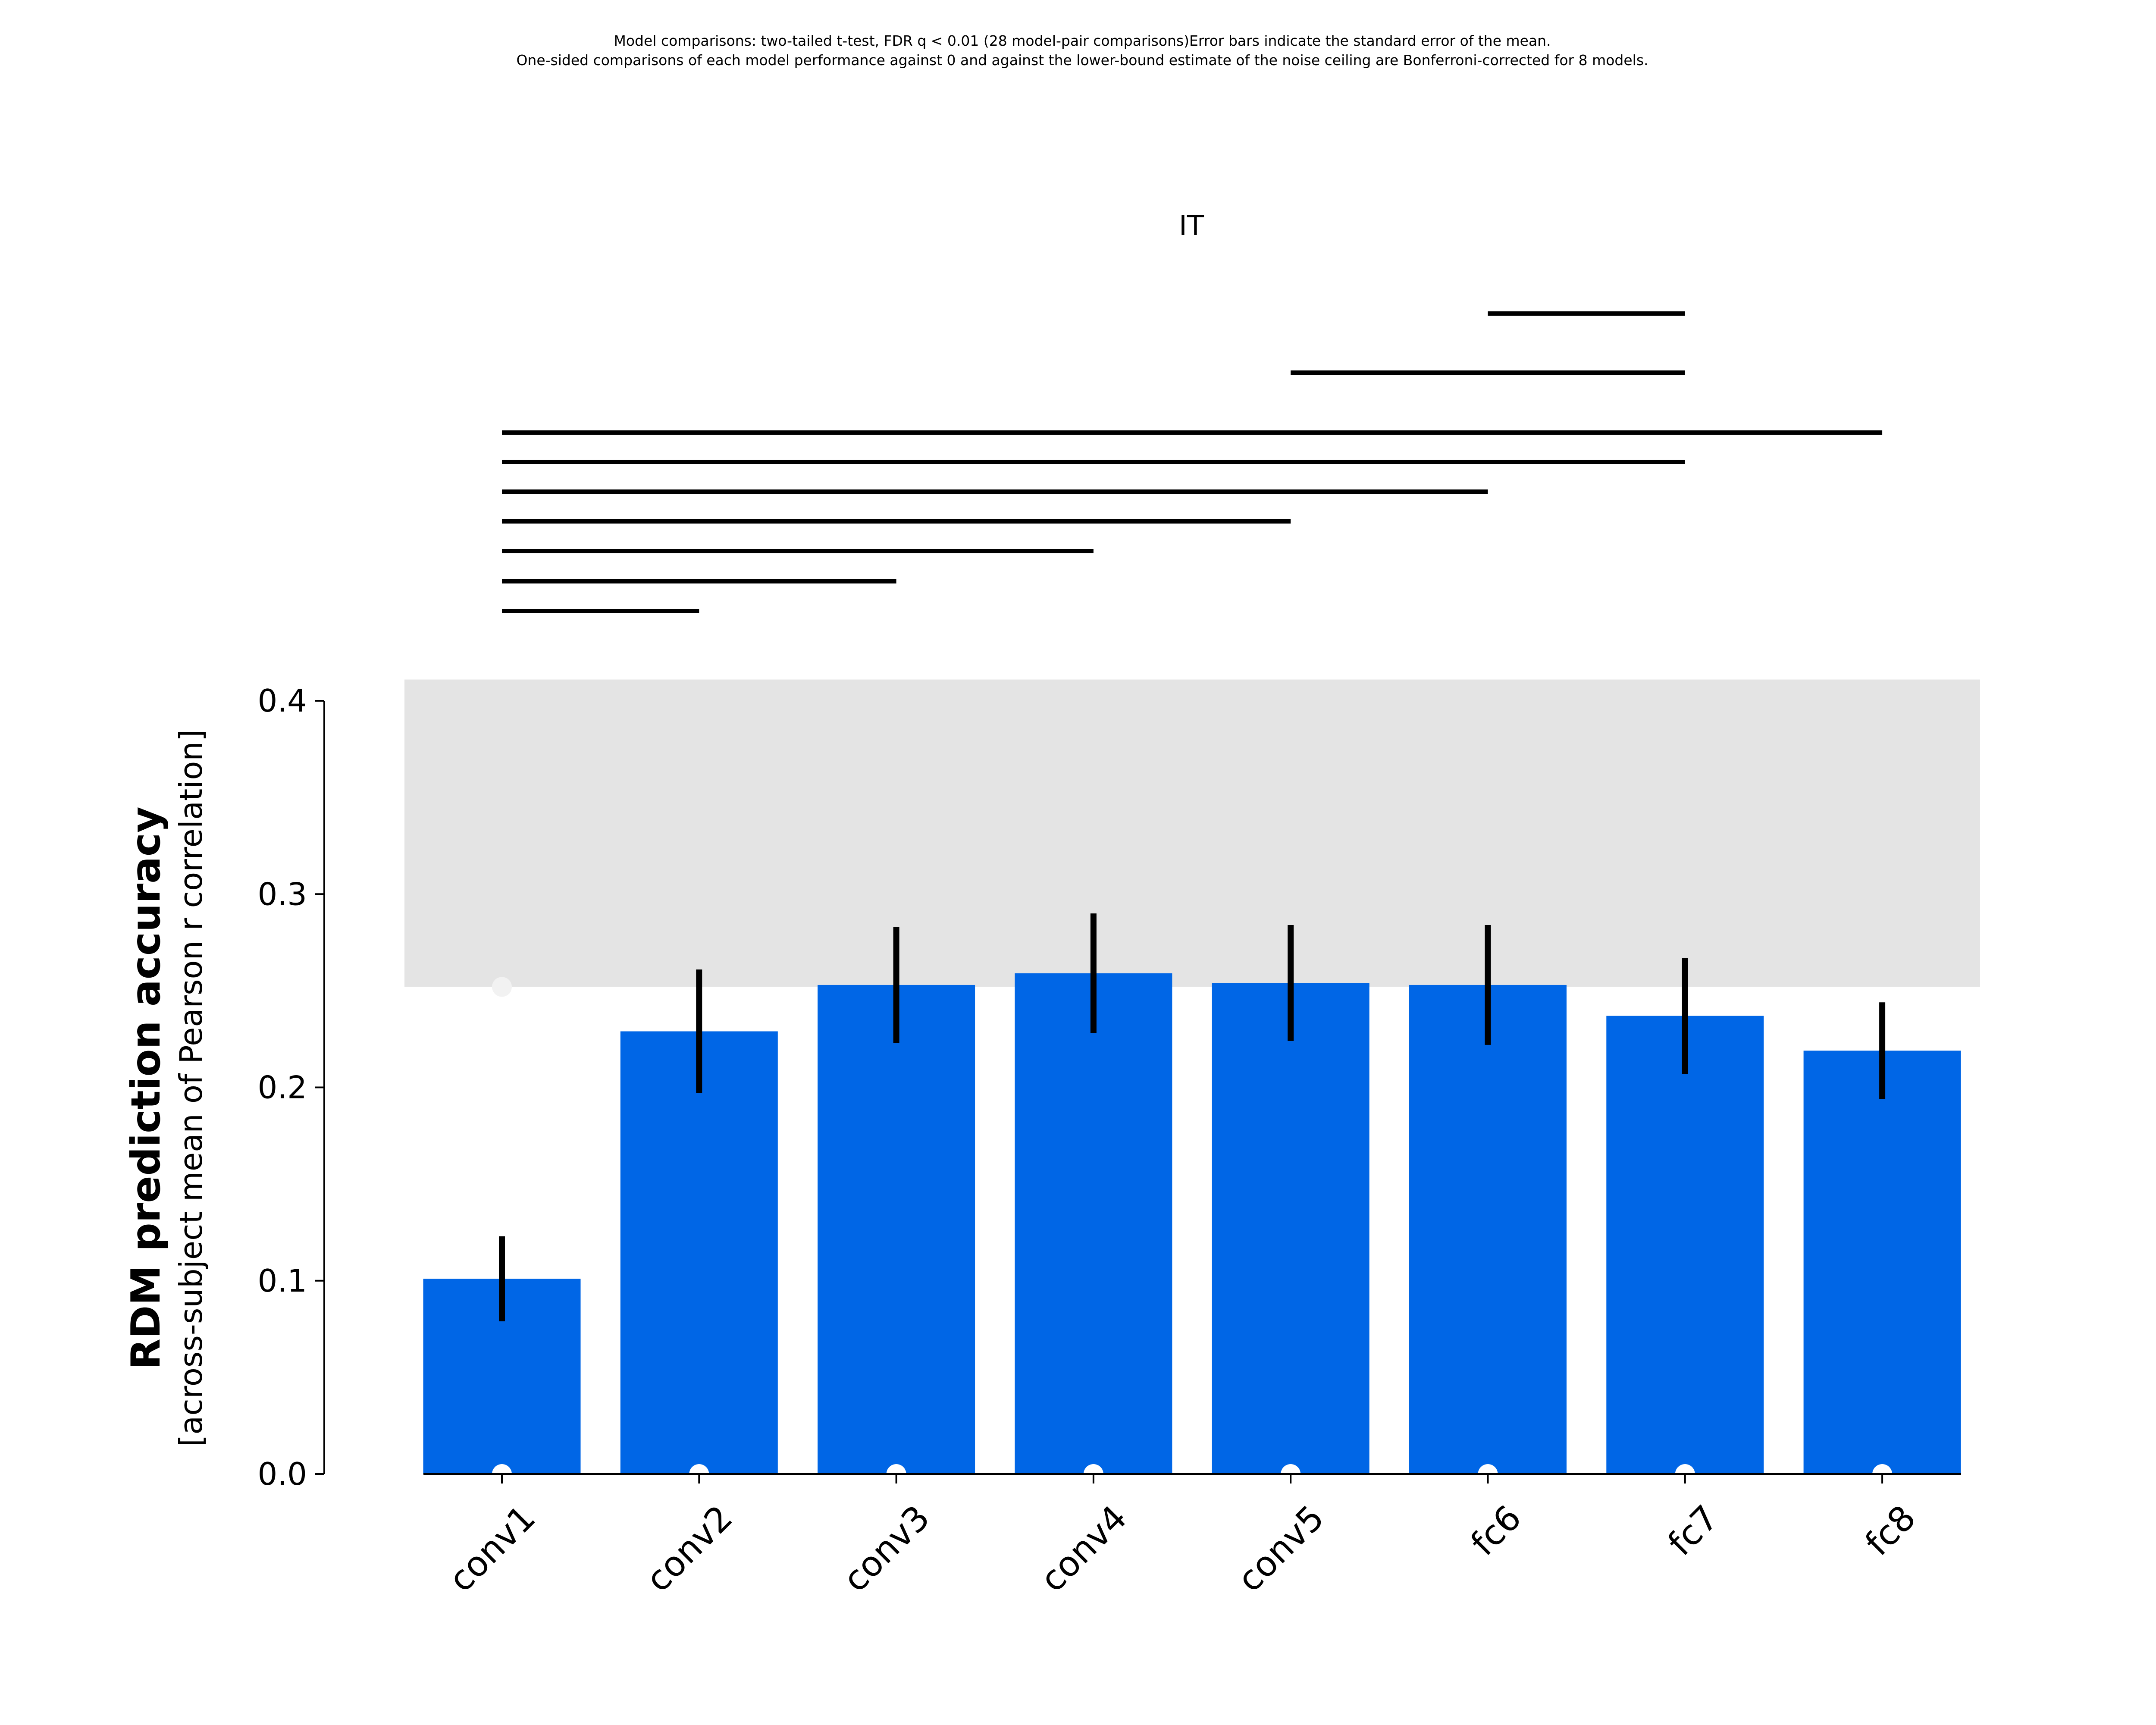 The image size is (2156, 1725). Describe the element at coordinates (492, 1549) in the screenshot. I see `x-tick-label-conv1: conv1` at that location.